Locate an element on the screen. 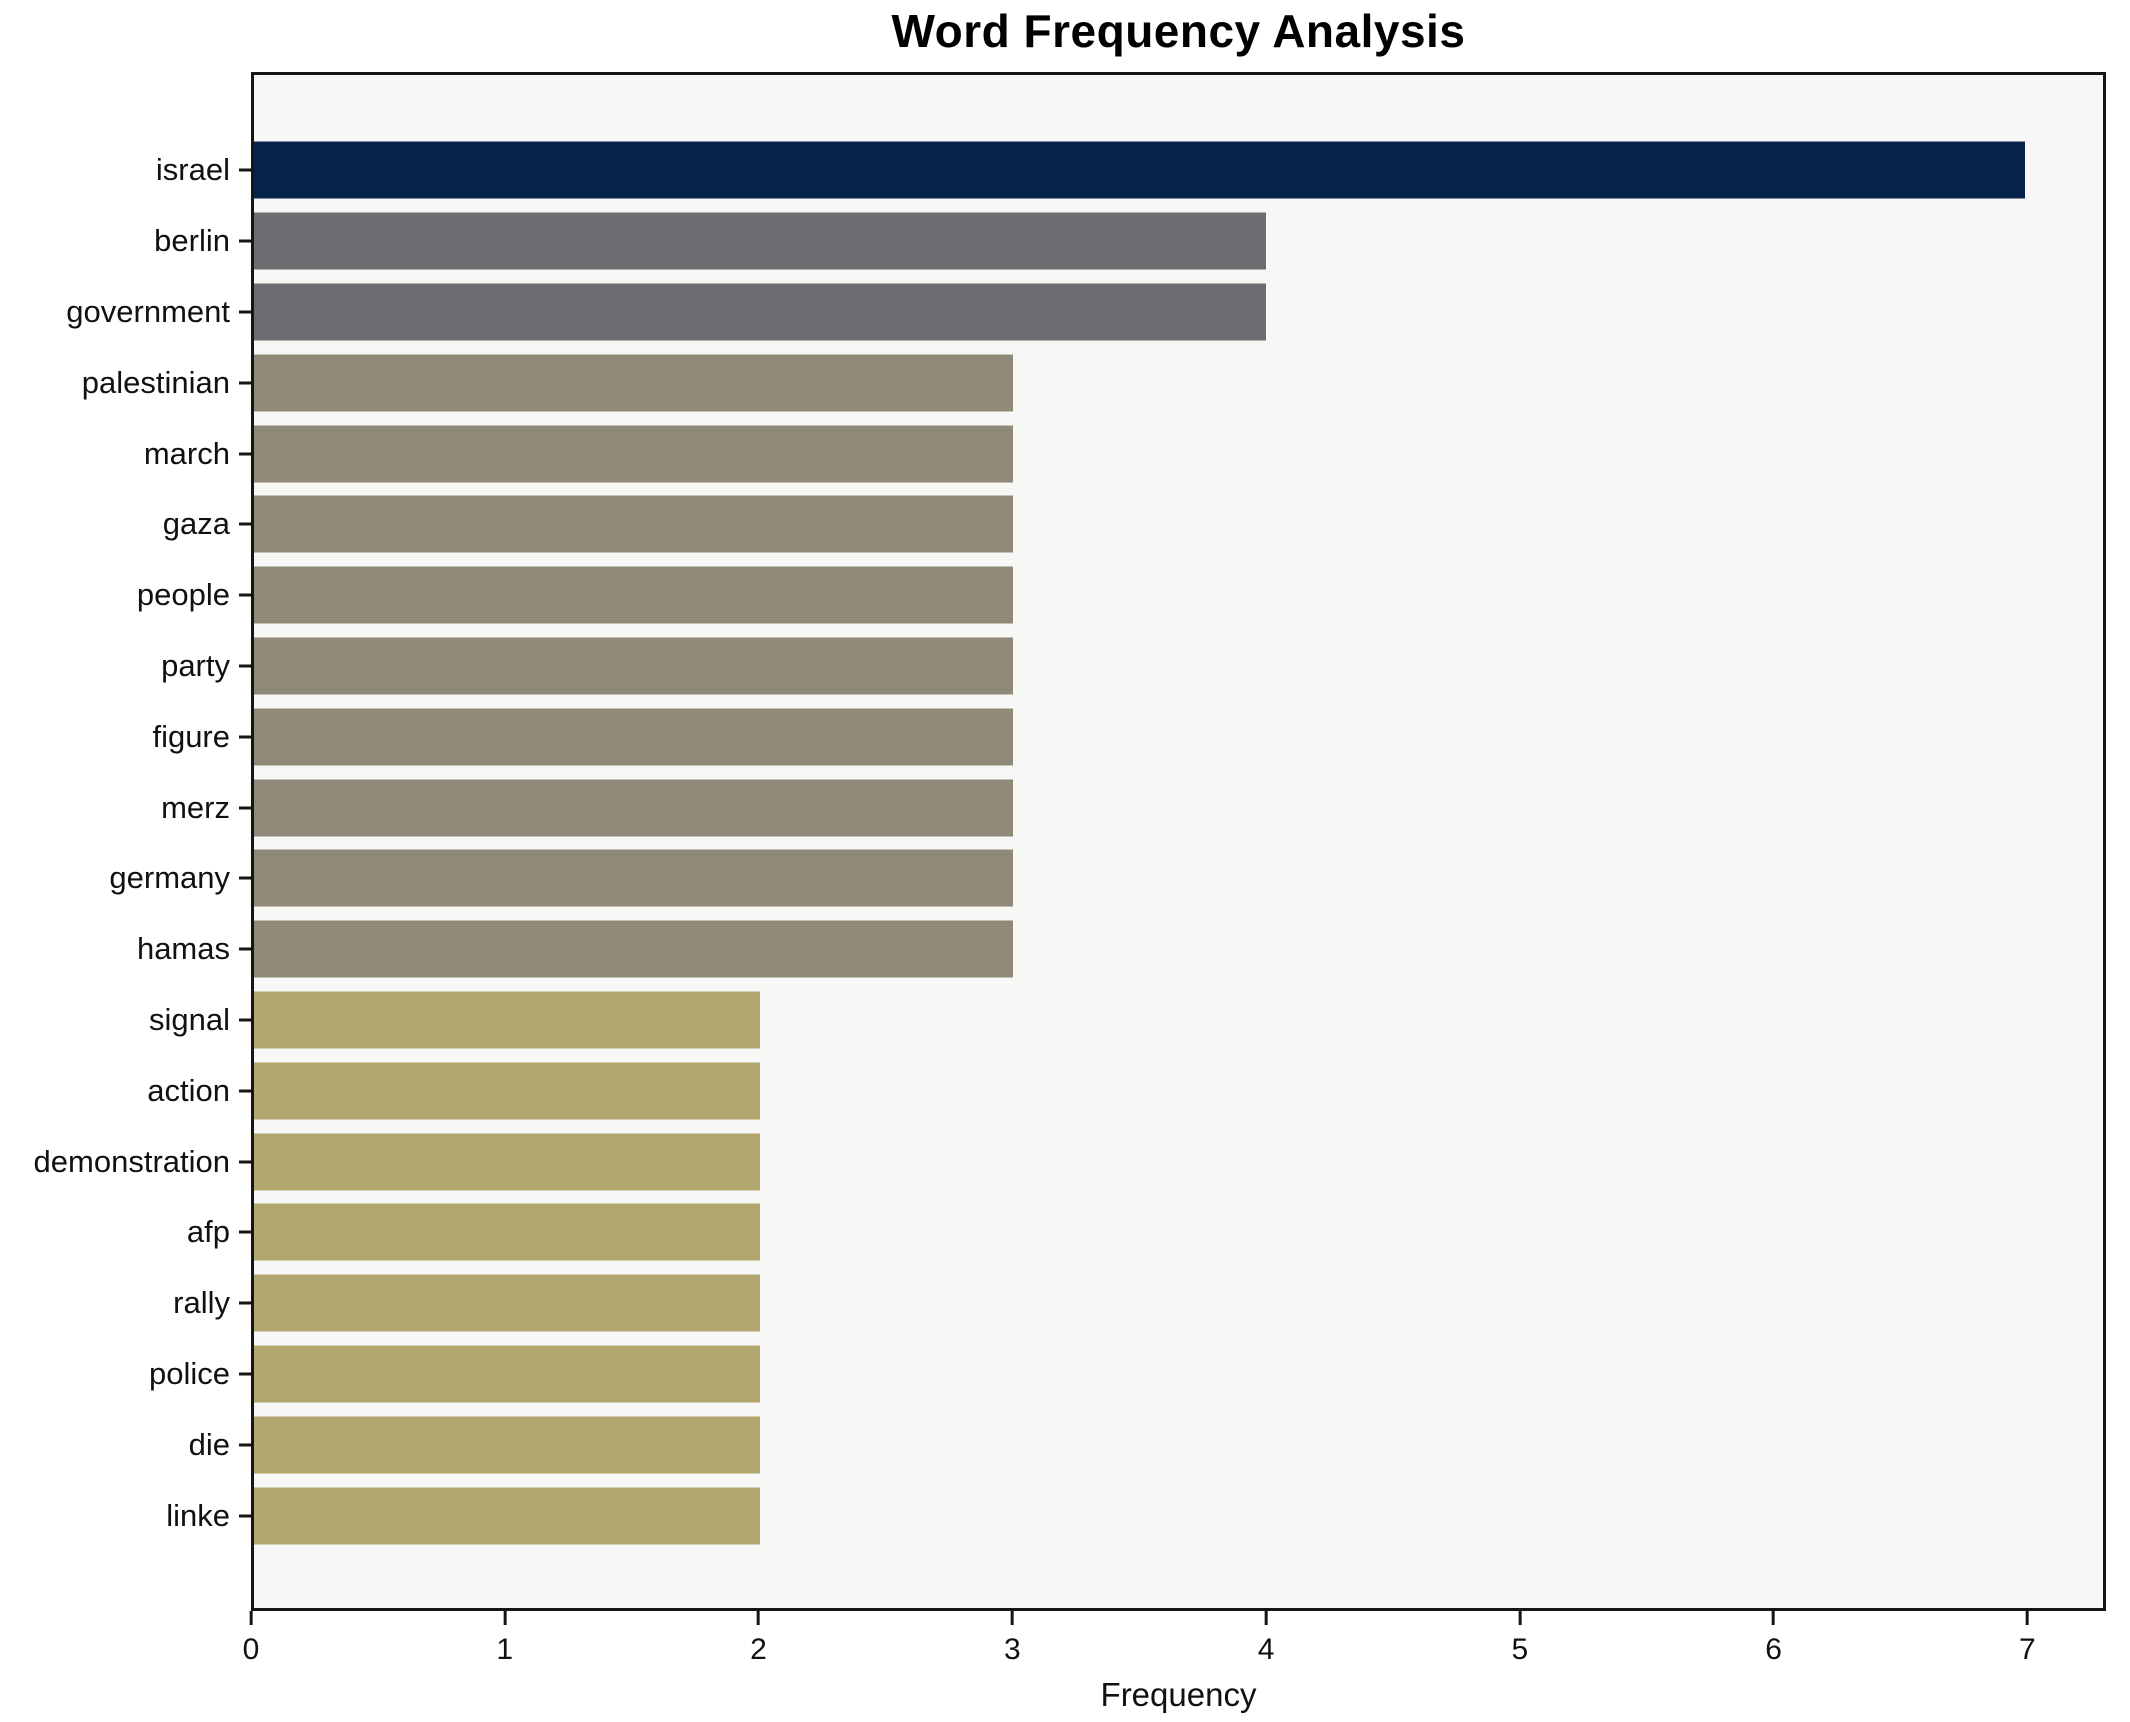  y-tick-label-die: die is located at coordinates (209, 1444).